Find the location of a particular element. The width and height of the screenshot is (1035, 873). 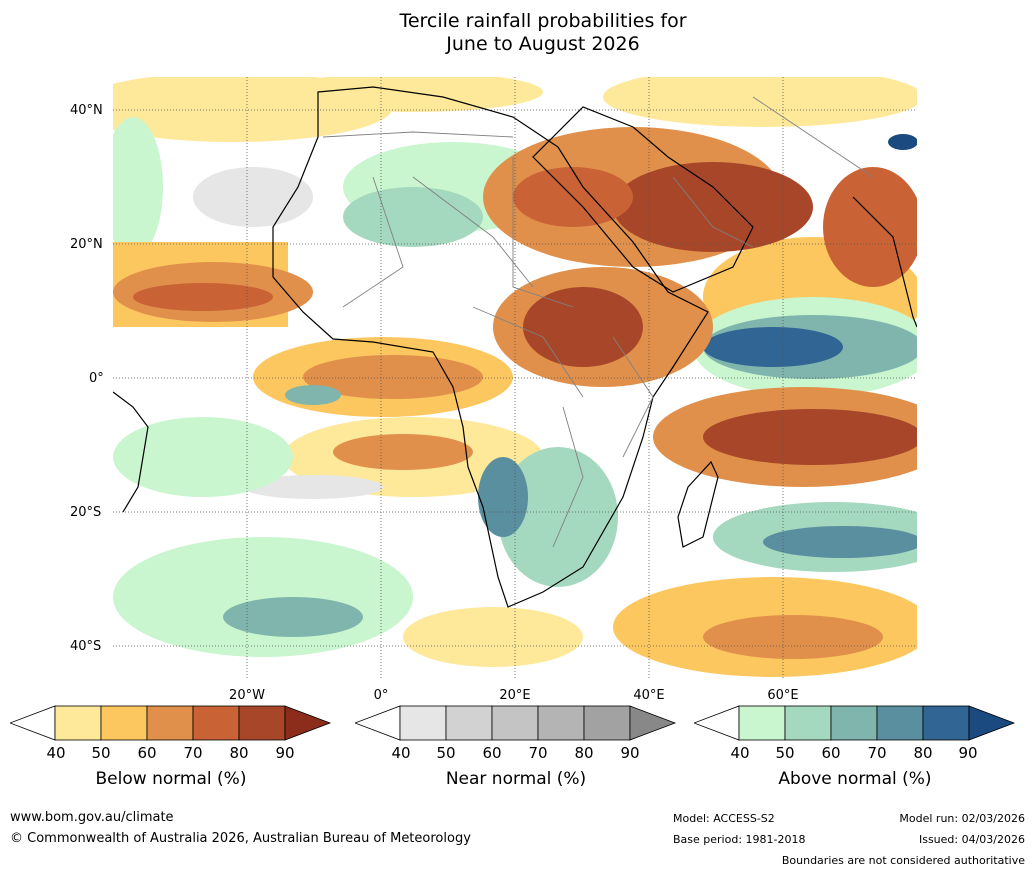

issued-date: Issued: 04/03/2026 is located at coordinates (971, 839).